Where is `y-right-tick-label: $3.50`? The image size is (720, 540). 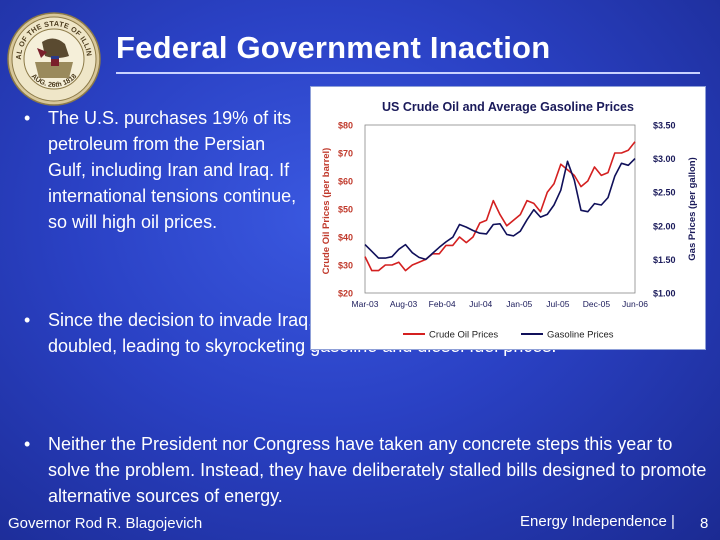 y-right-tick-label: $3.50 is located at coordinates (664, 126).